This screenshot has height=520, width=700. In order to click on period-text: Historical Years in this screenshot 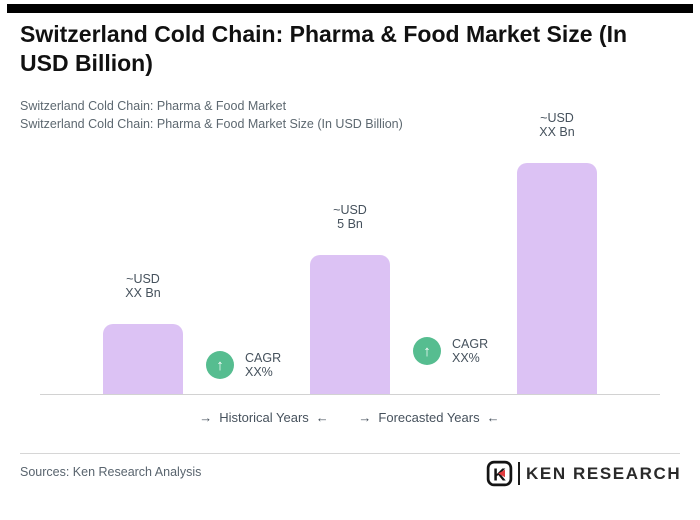, I will do `click(264, 417)`.